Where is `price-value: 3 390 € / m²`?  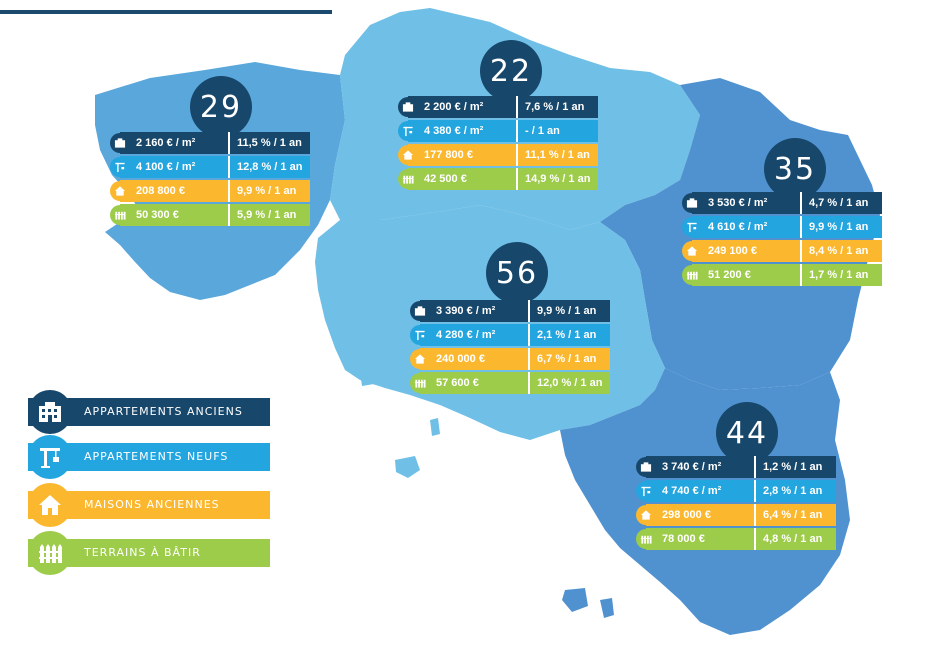
price-value: 3 390 € / m² is located at coordinates (466, 311).